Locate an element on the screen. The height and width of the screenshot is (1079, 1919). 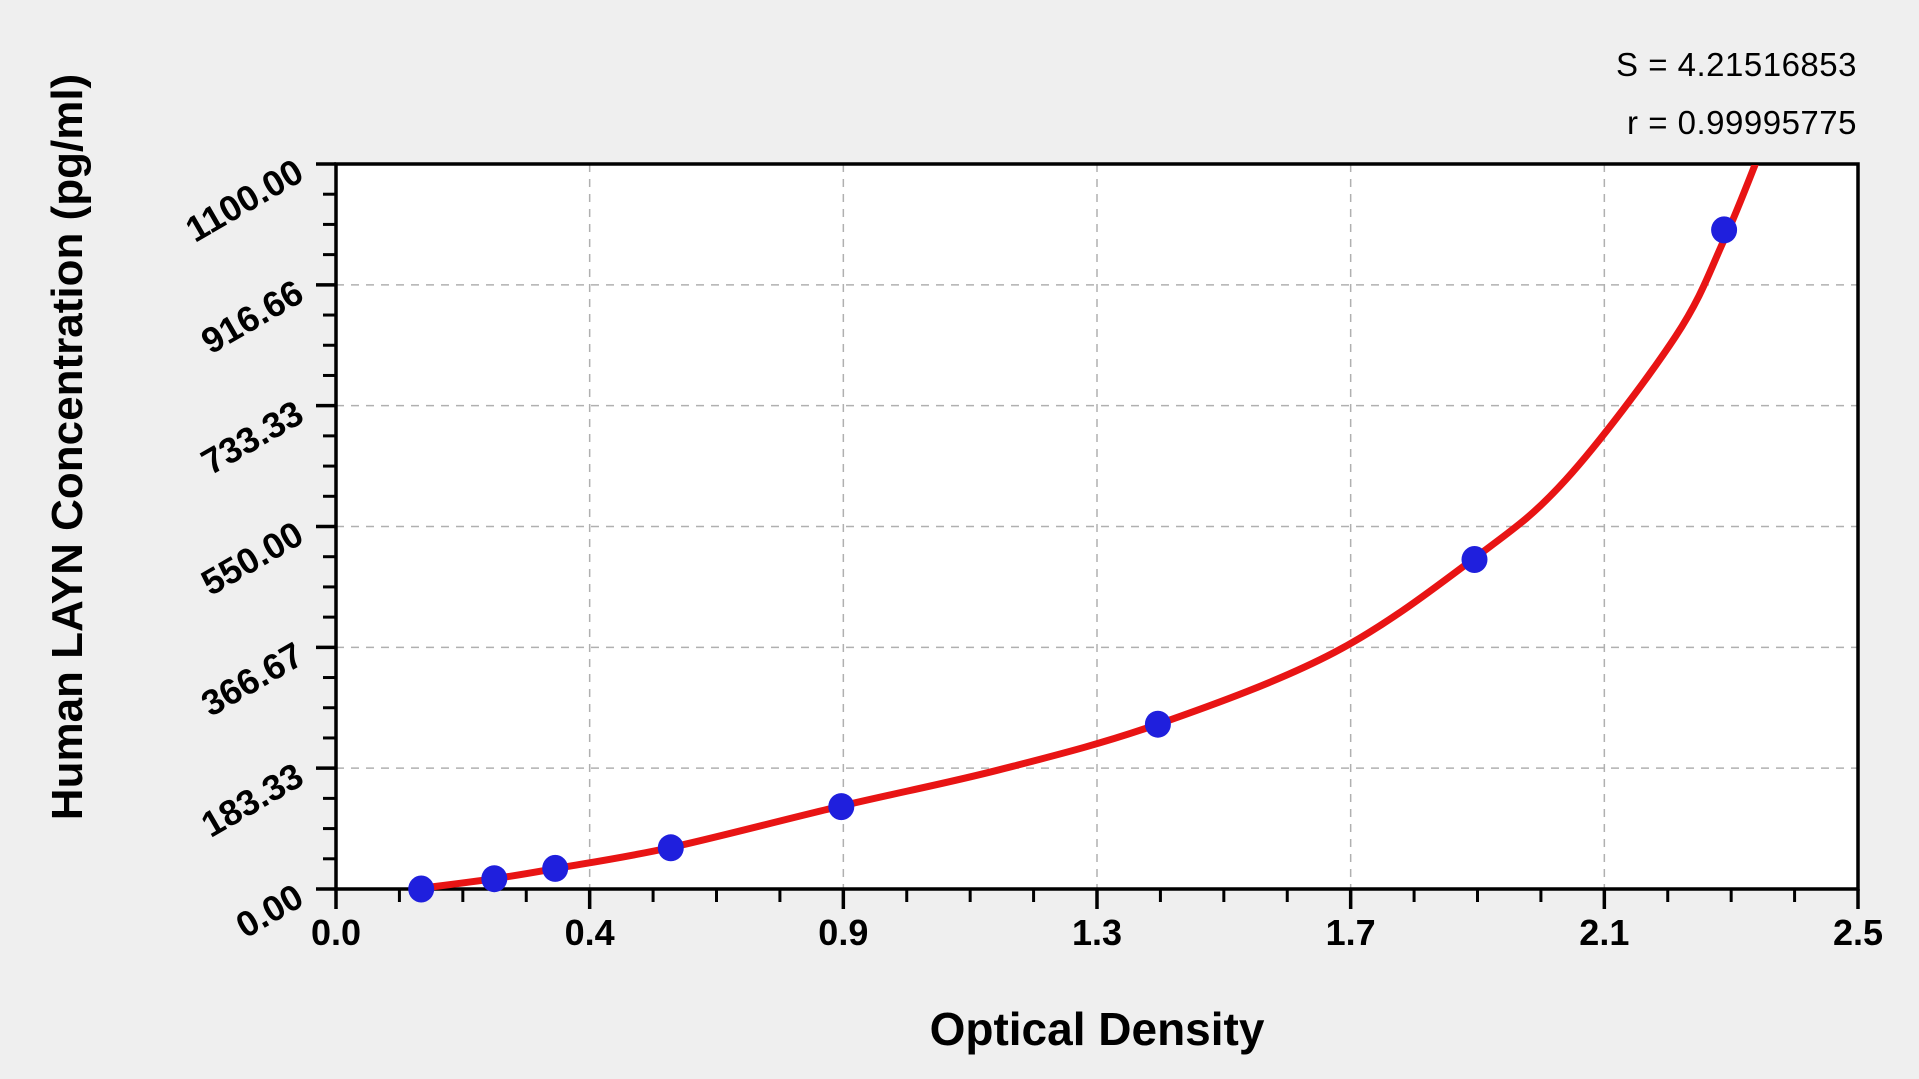
fit-statistic-s: S = 4.21516853 is located at coordinates (1736, 64).